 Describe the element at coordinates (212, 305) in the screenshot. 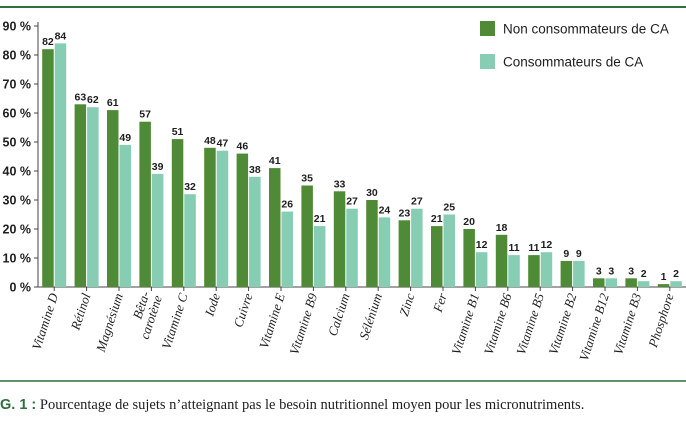

I see `x-tick-label: Iode` at that location.